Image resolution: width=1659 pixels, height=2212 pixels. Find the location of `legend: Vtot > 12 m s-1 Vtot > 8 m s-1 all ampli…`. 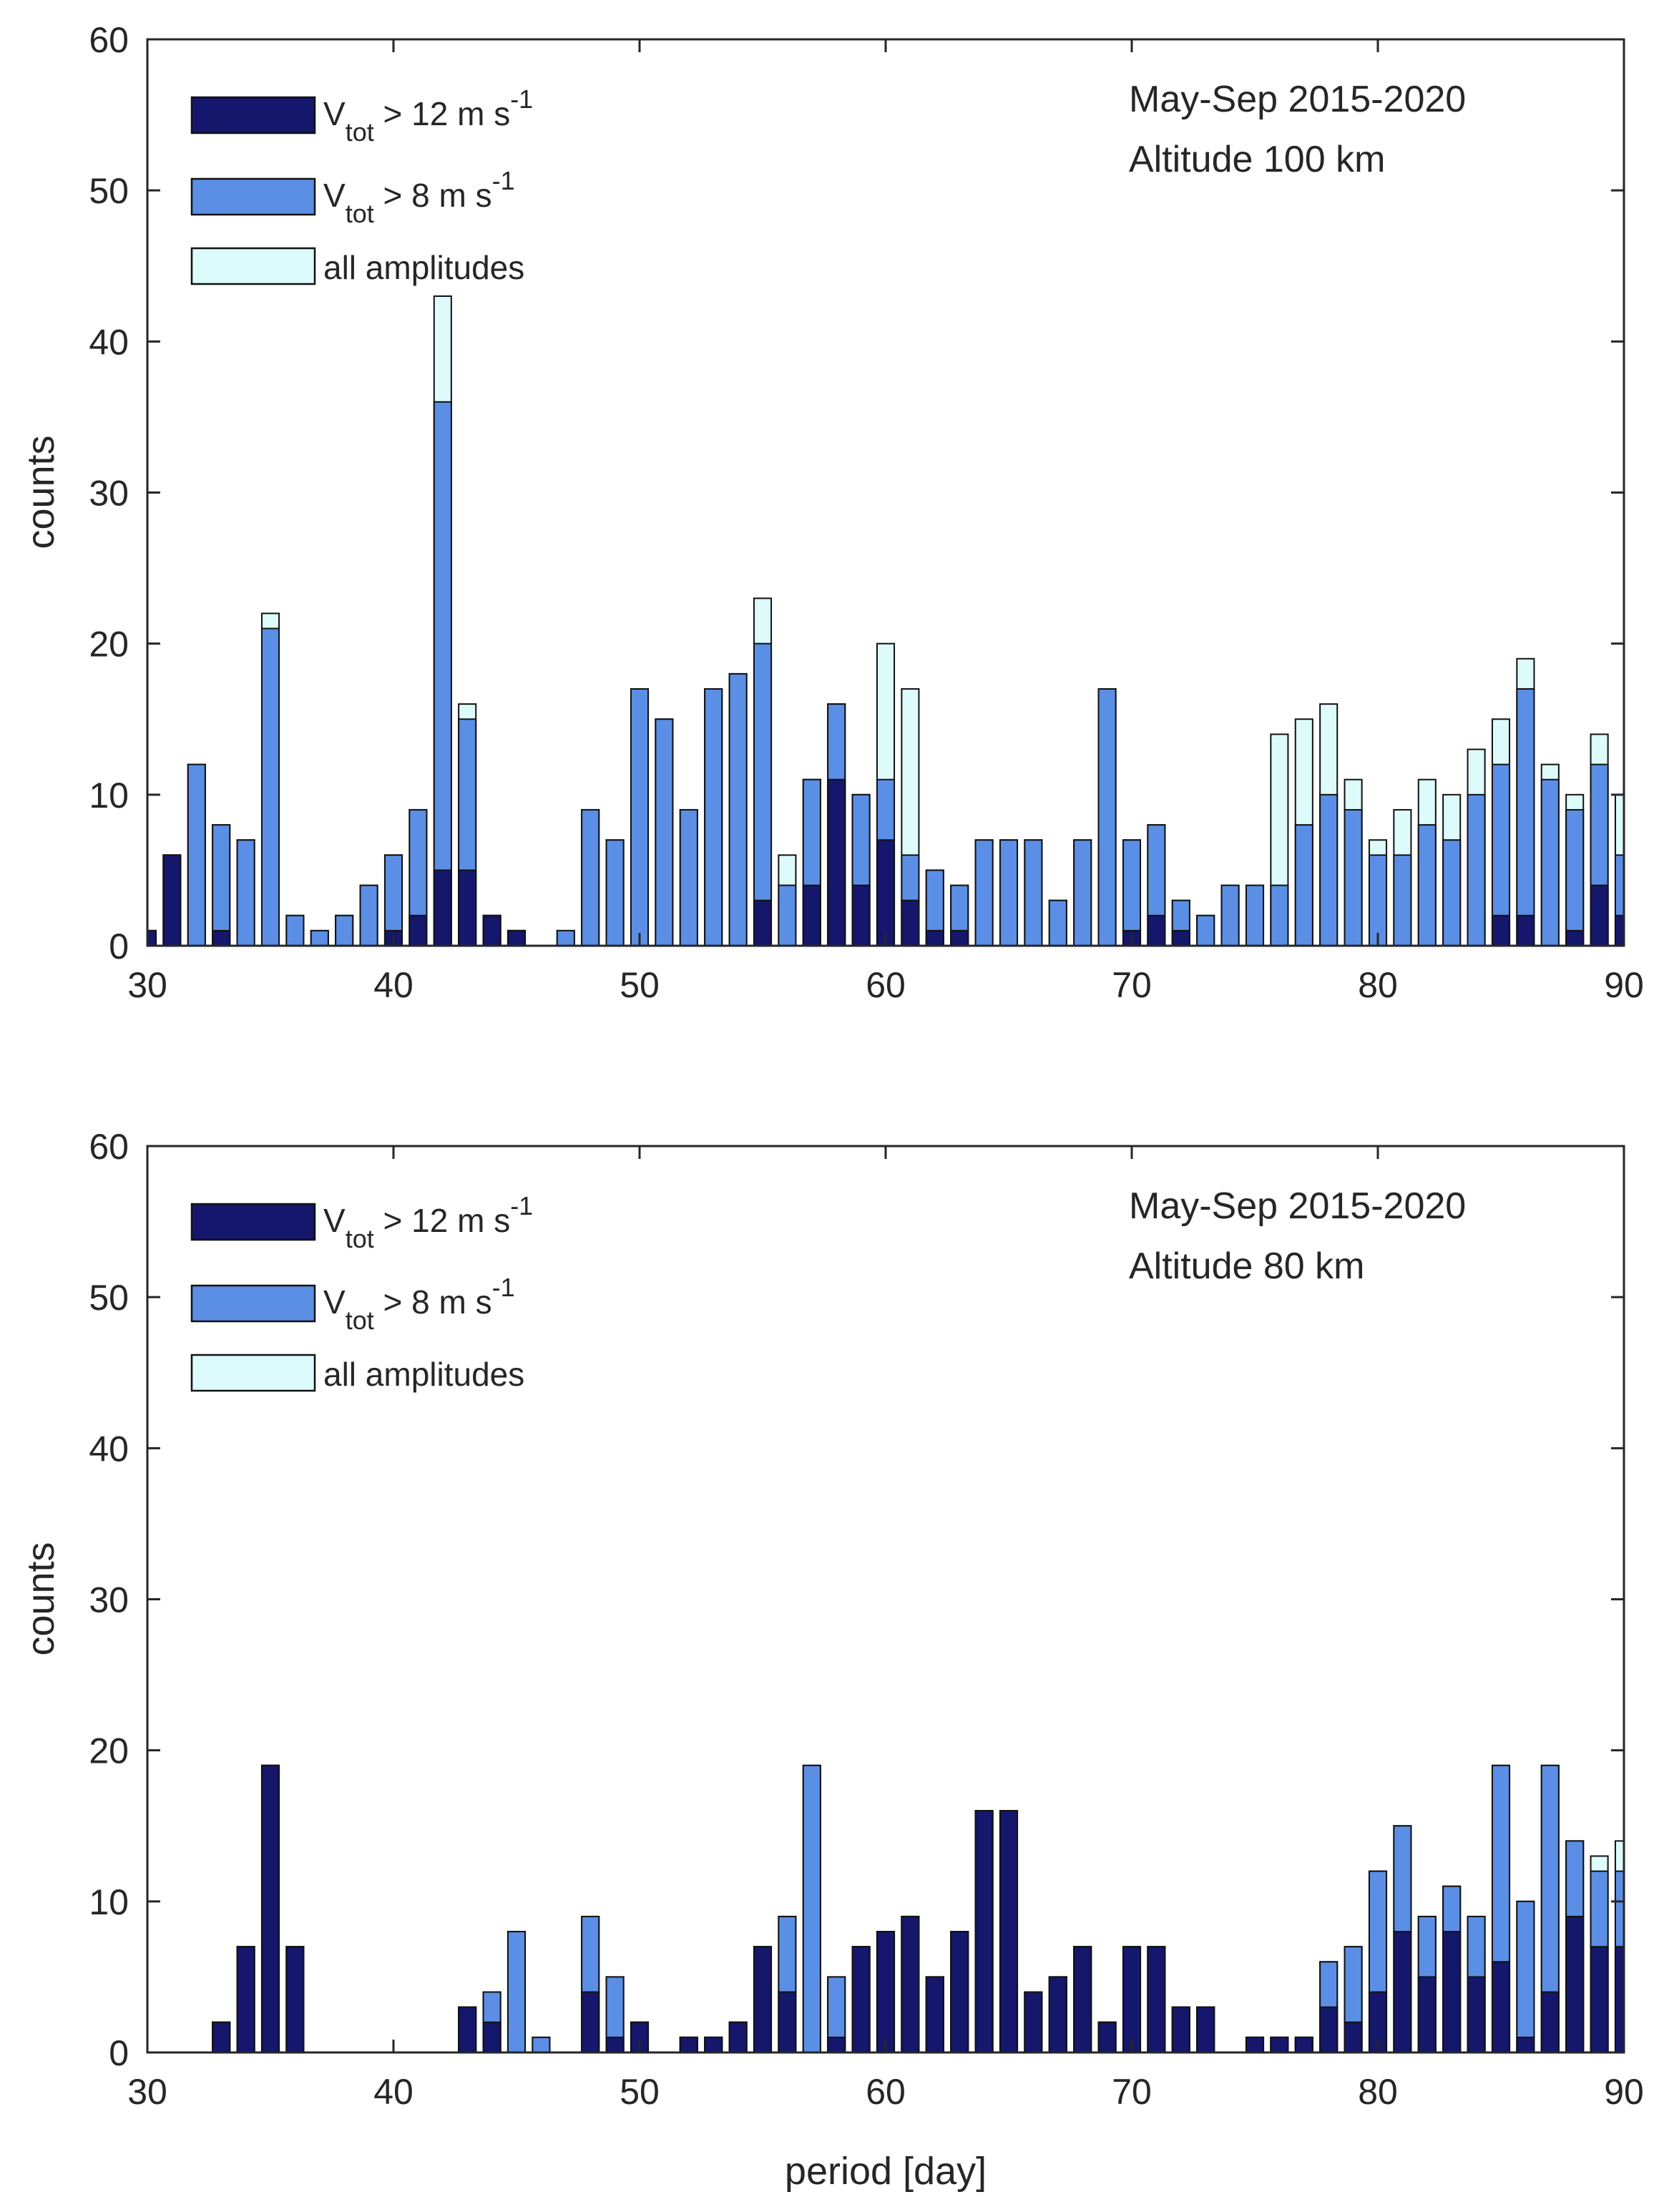

legend: Vtot > 12 m s-1 Vtot > 8 m s-1 all ampli… is located at coordinates (361, 185).